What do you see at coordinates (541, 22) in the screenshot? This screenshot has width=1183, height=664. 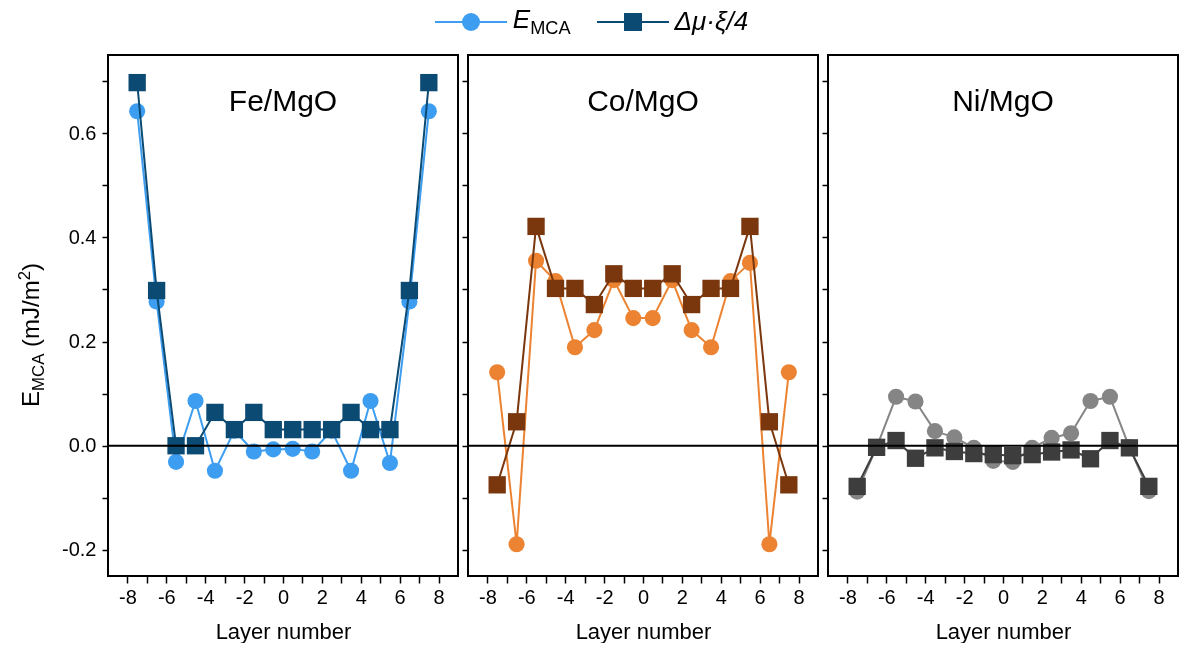 I see `legend-label: E$_{MCA}$` at bounding box center [541, 22].